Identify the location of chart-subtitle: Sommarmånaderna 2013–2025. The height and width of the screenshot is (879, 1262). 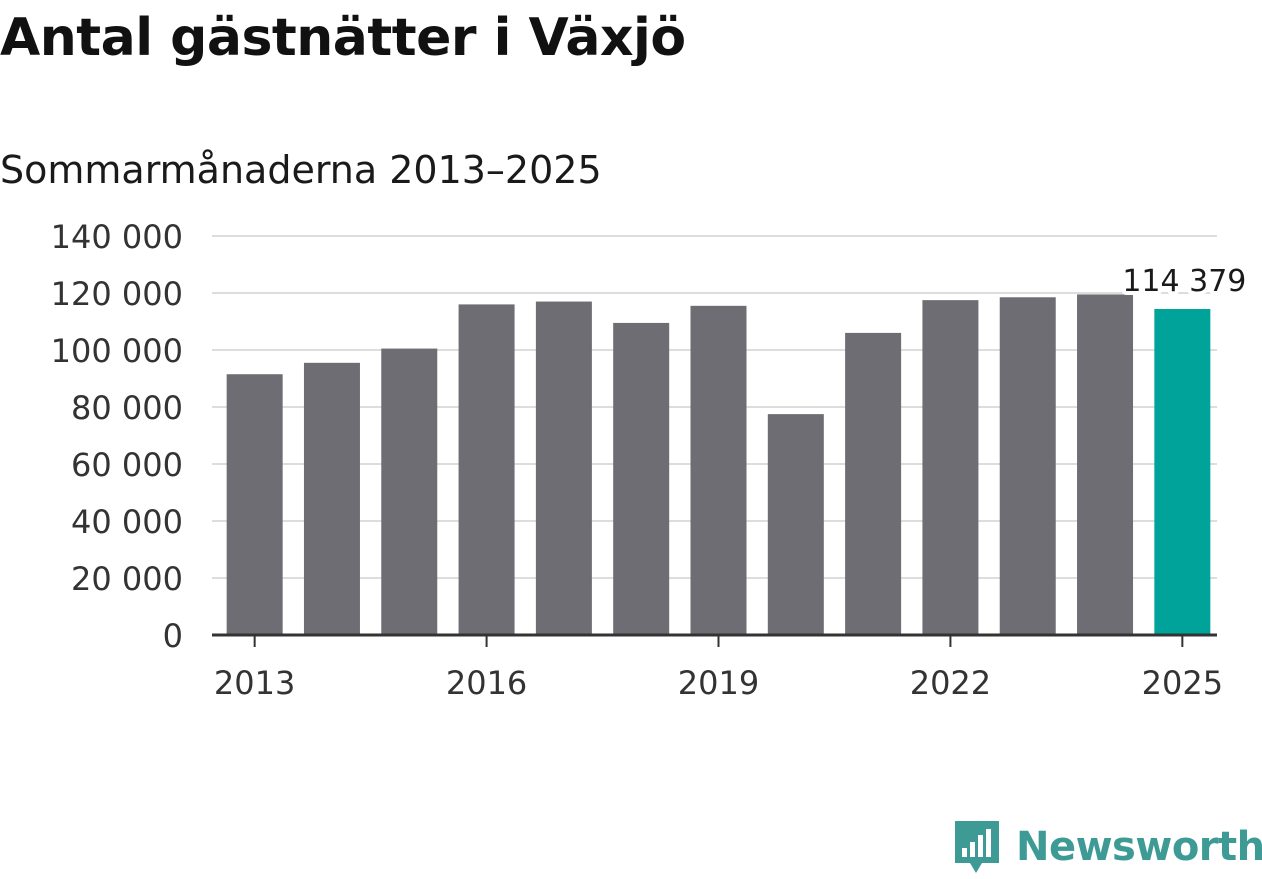
(301, 170).